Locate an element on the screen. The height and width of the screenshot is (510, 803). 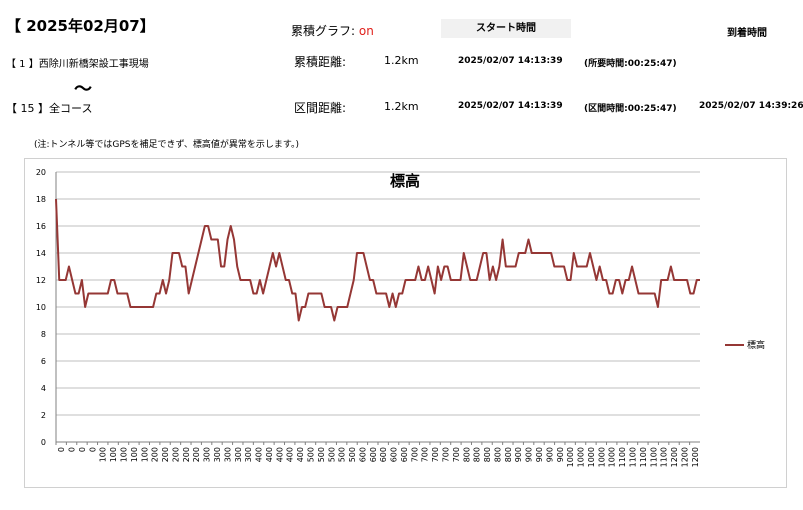
row2-start-time: 2025/02/07 14:13:39 is located at coordinates (510, 106).